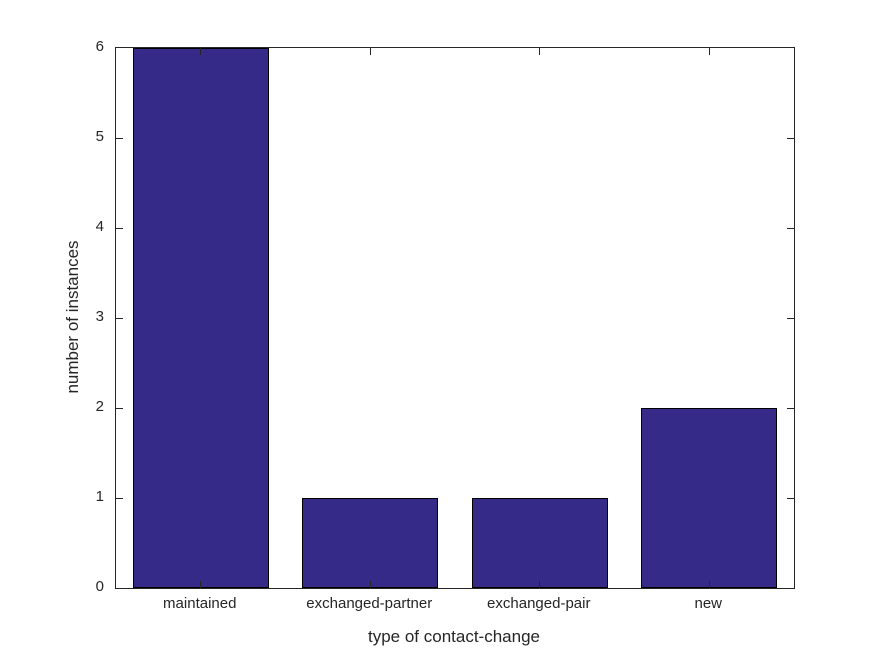 The height and width of the screenshot is (656, 875). I want to click on x-tick-top-maintained, so click(201, 51).